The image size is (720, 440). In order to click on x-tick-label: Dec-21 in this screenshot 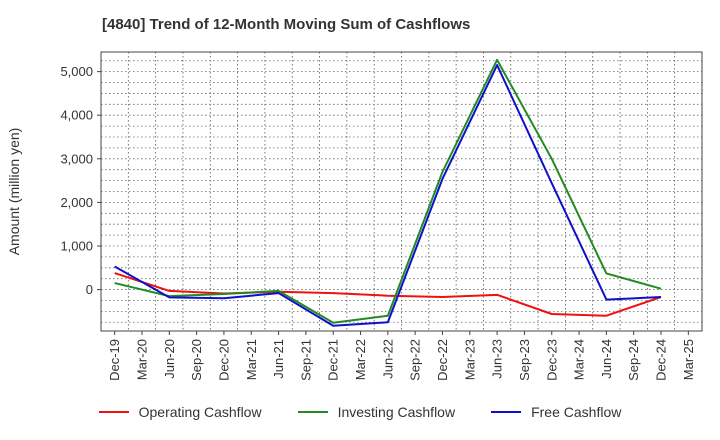, I will do `click(333, 360)`.